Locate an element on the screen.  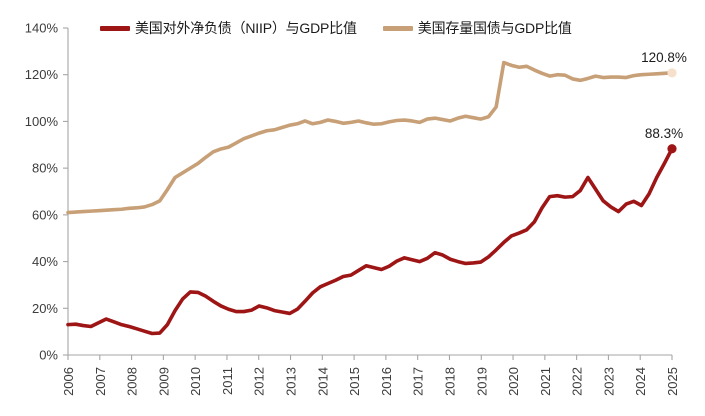
legend-item-niip: 美国对外净负债（NIIP）与GDP比值 is located at coordinates (228, 28).